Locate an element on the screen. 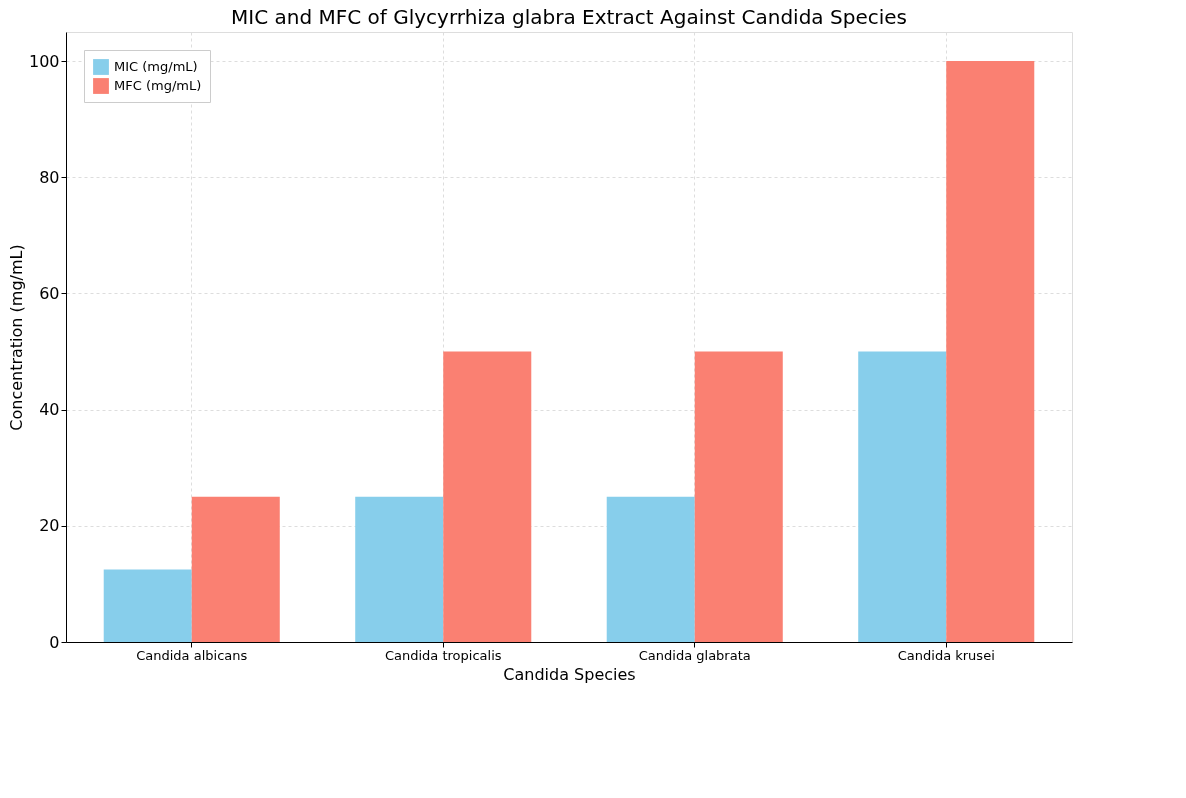  y-tick-label: 80 is located at coordinates (49, 177).